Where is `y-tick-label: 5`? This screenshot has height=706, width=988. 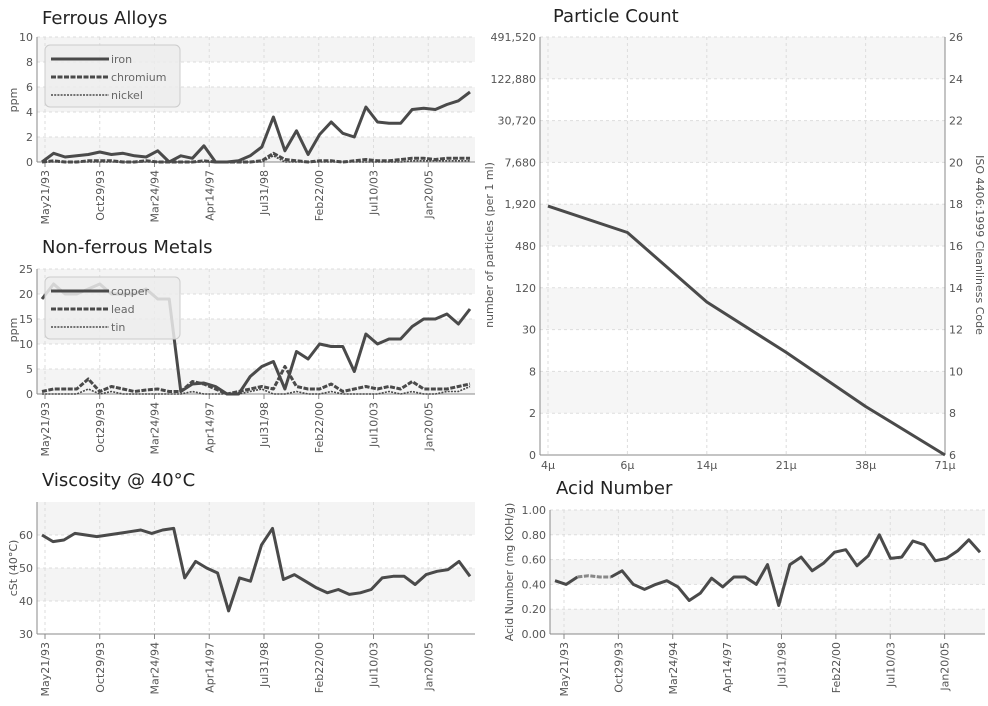
y-tick-label: 5 is located at coordinates (29, 369).